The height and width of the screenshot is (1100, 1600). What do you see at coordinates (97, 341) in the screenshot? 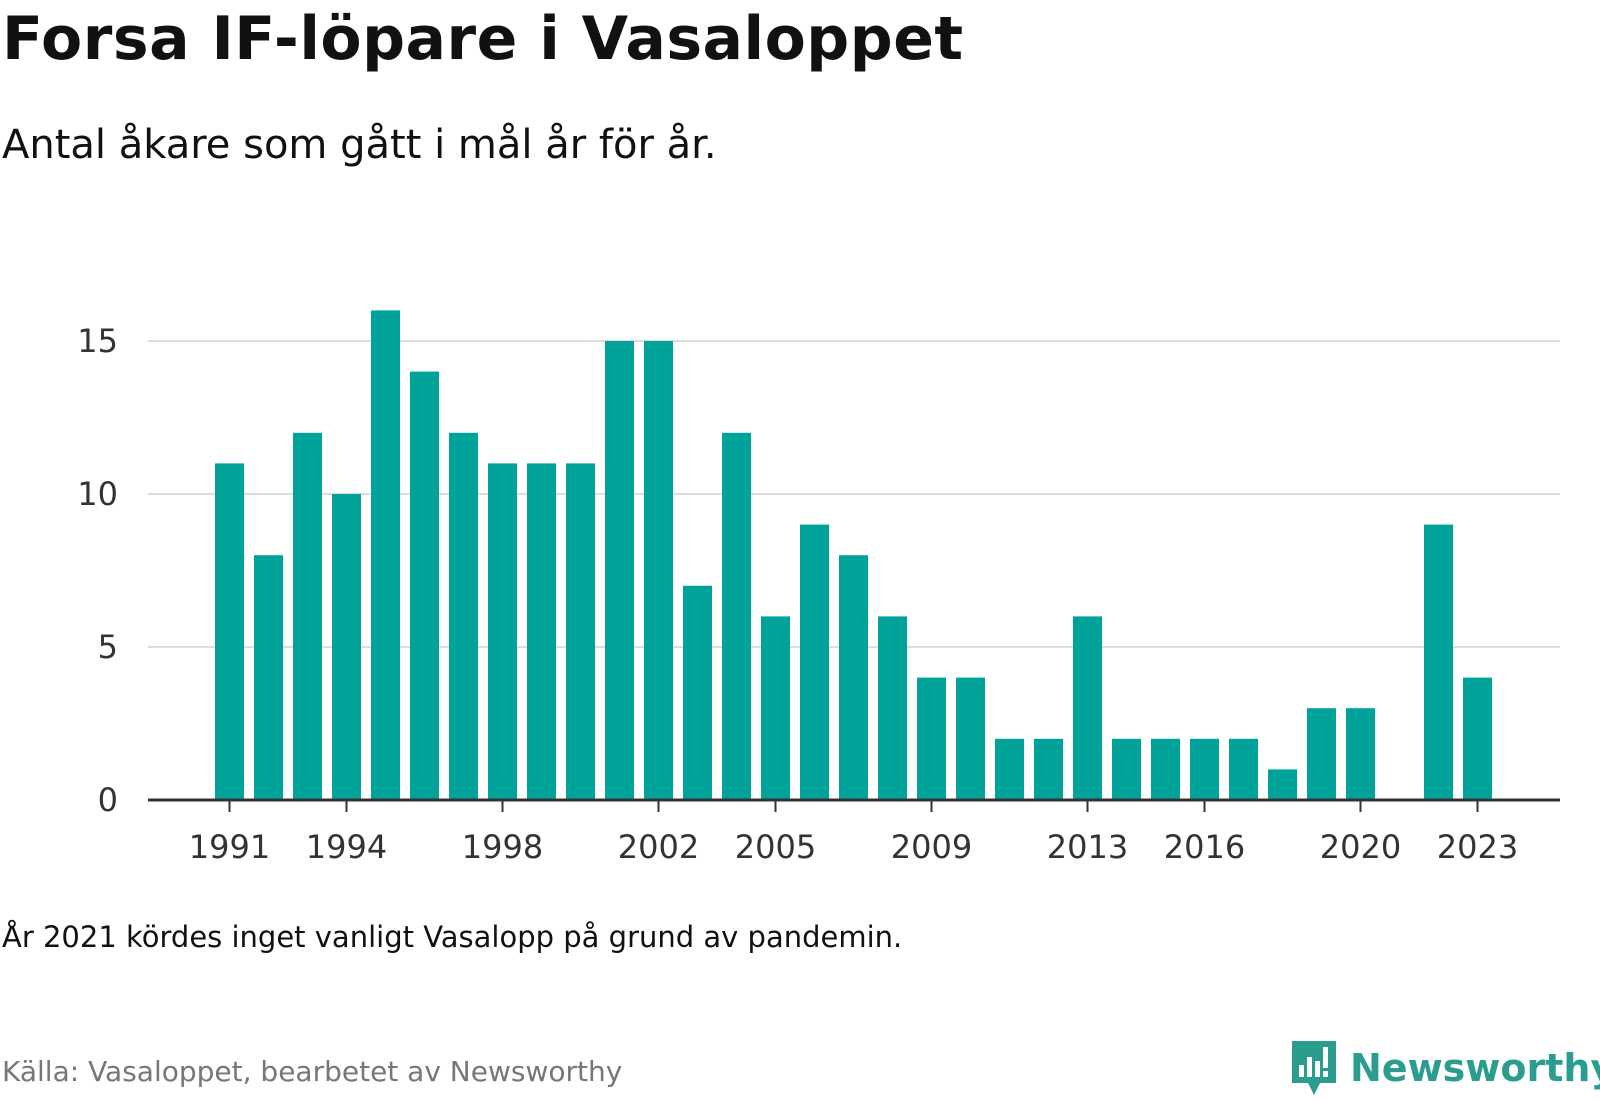
I see `y-tick-label: 15` at bounding box center [97, 341].